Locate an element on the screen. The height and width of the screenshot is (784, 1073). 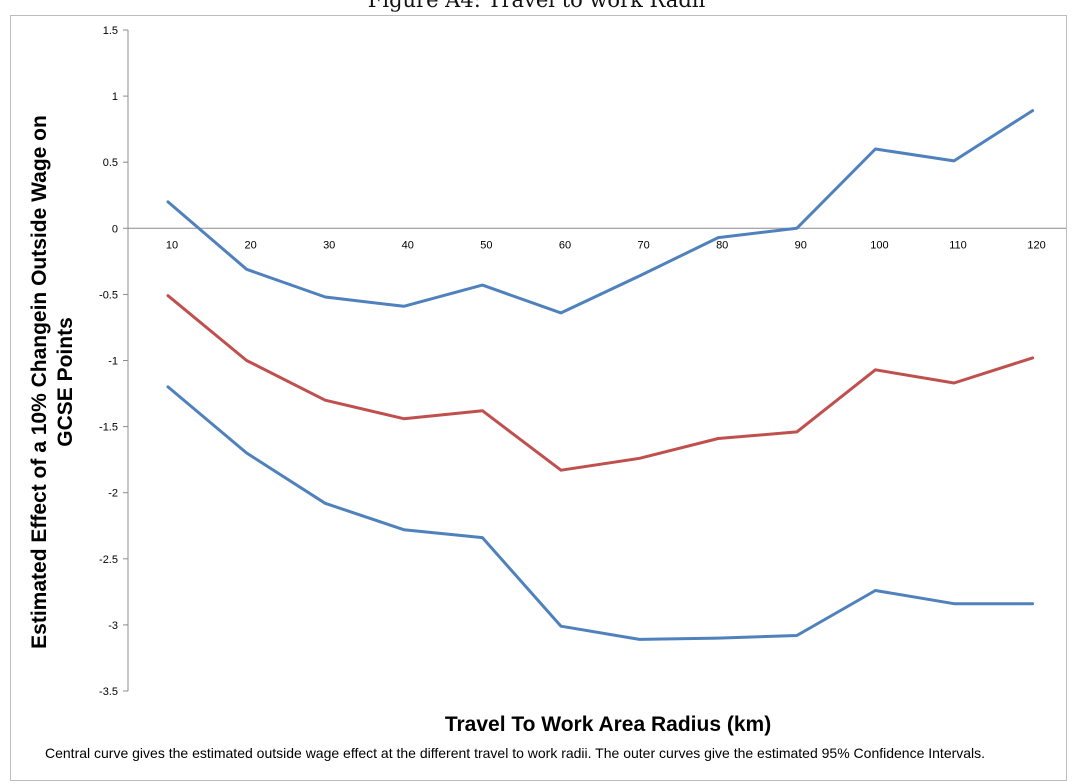
x-tick-label: 120 is located at coordinates (1036, 245).